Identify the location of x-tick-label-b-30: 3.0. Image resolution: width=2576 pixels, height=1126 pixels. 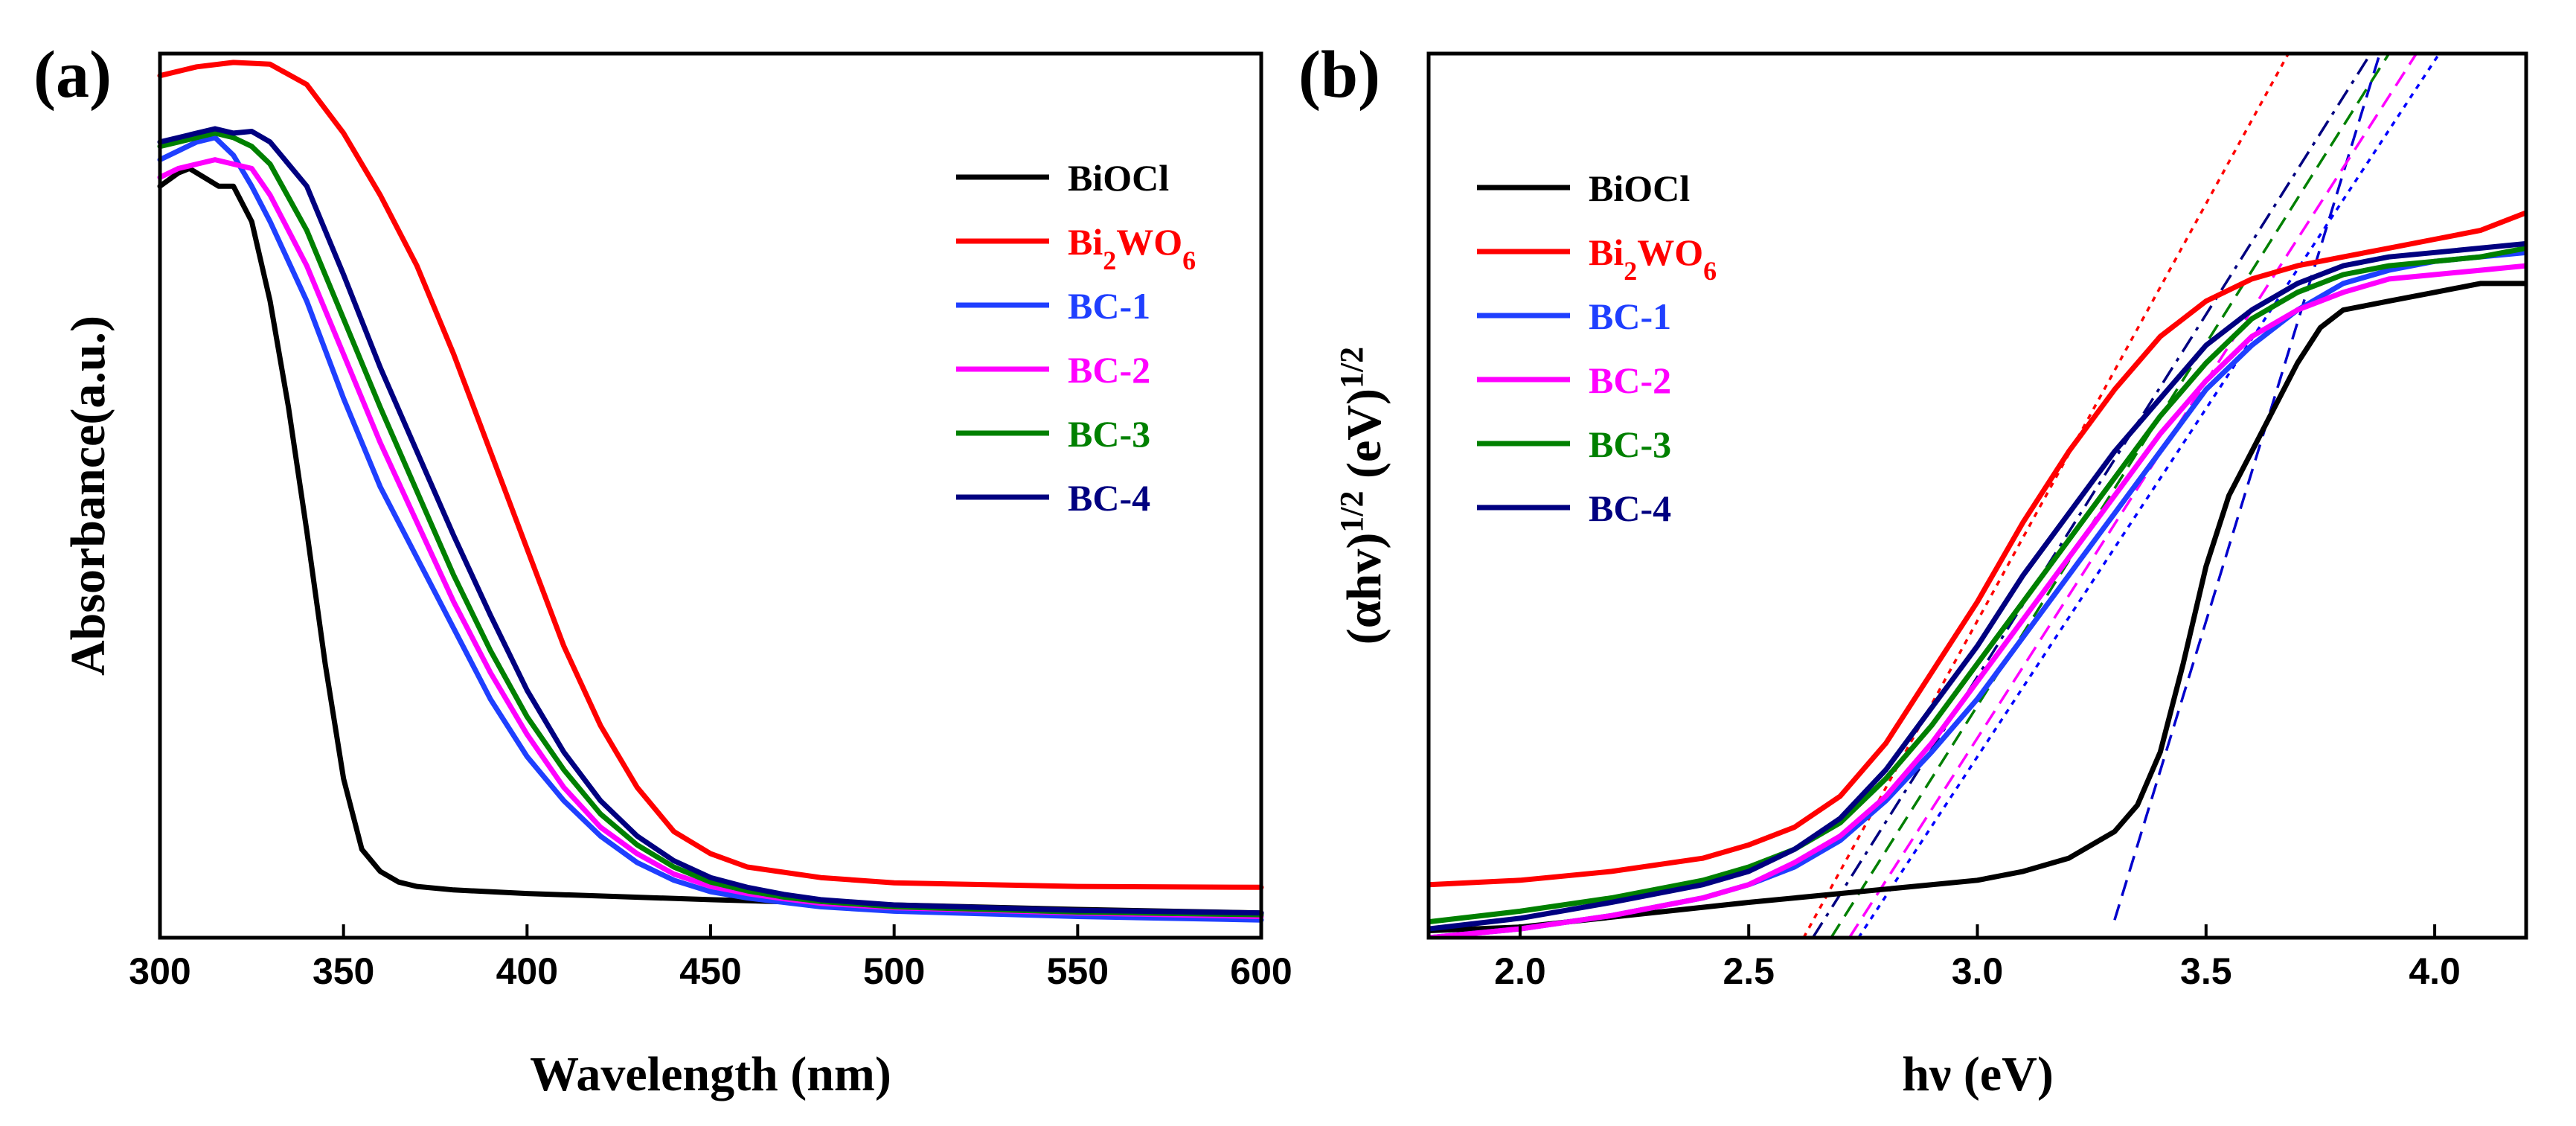
(1978, 971).